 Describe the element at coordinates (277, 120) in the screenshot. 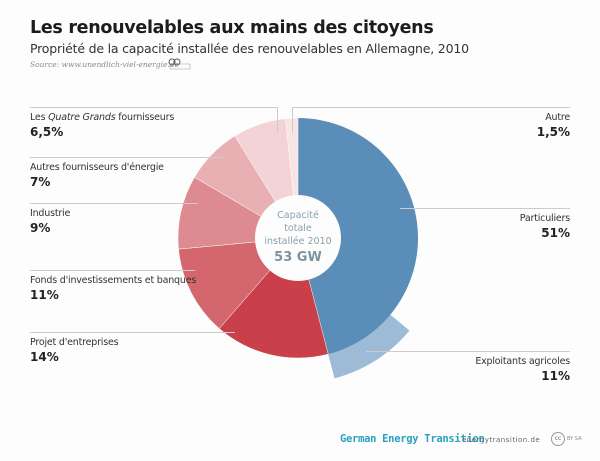

I see `leader-line-quatre-grands-v` at that location.